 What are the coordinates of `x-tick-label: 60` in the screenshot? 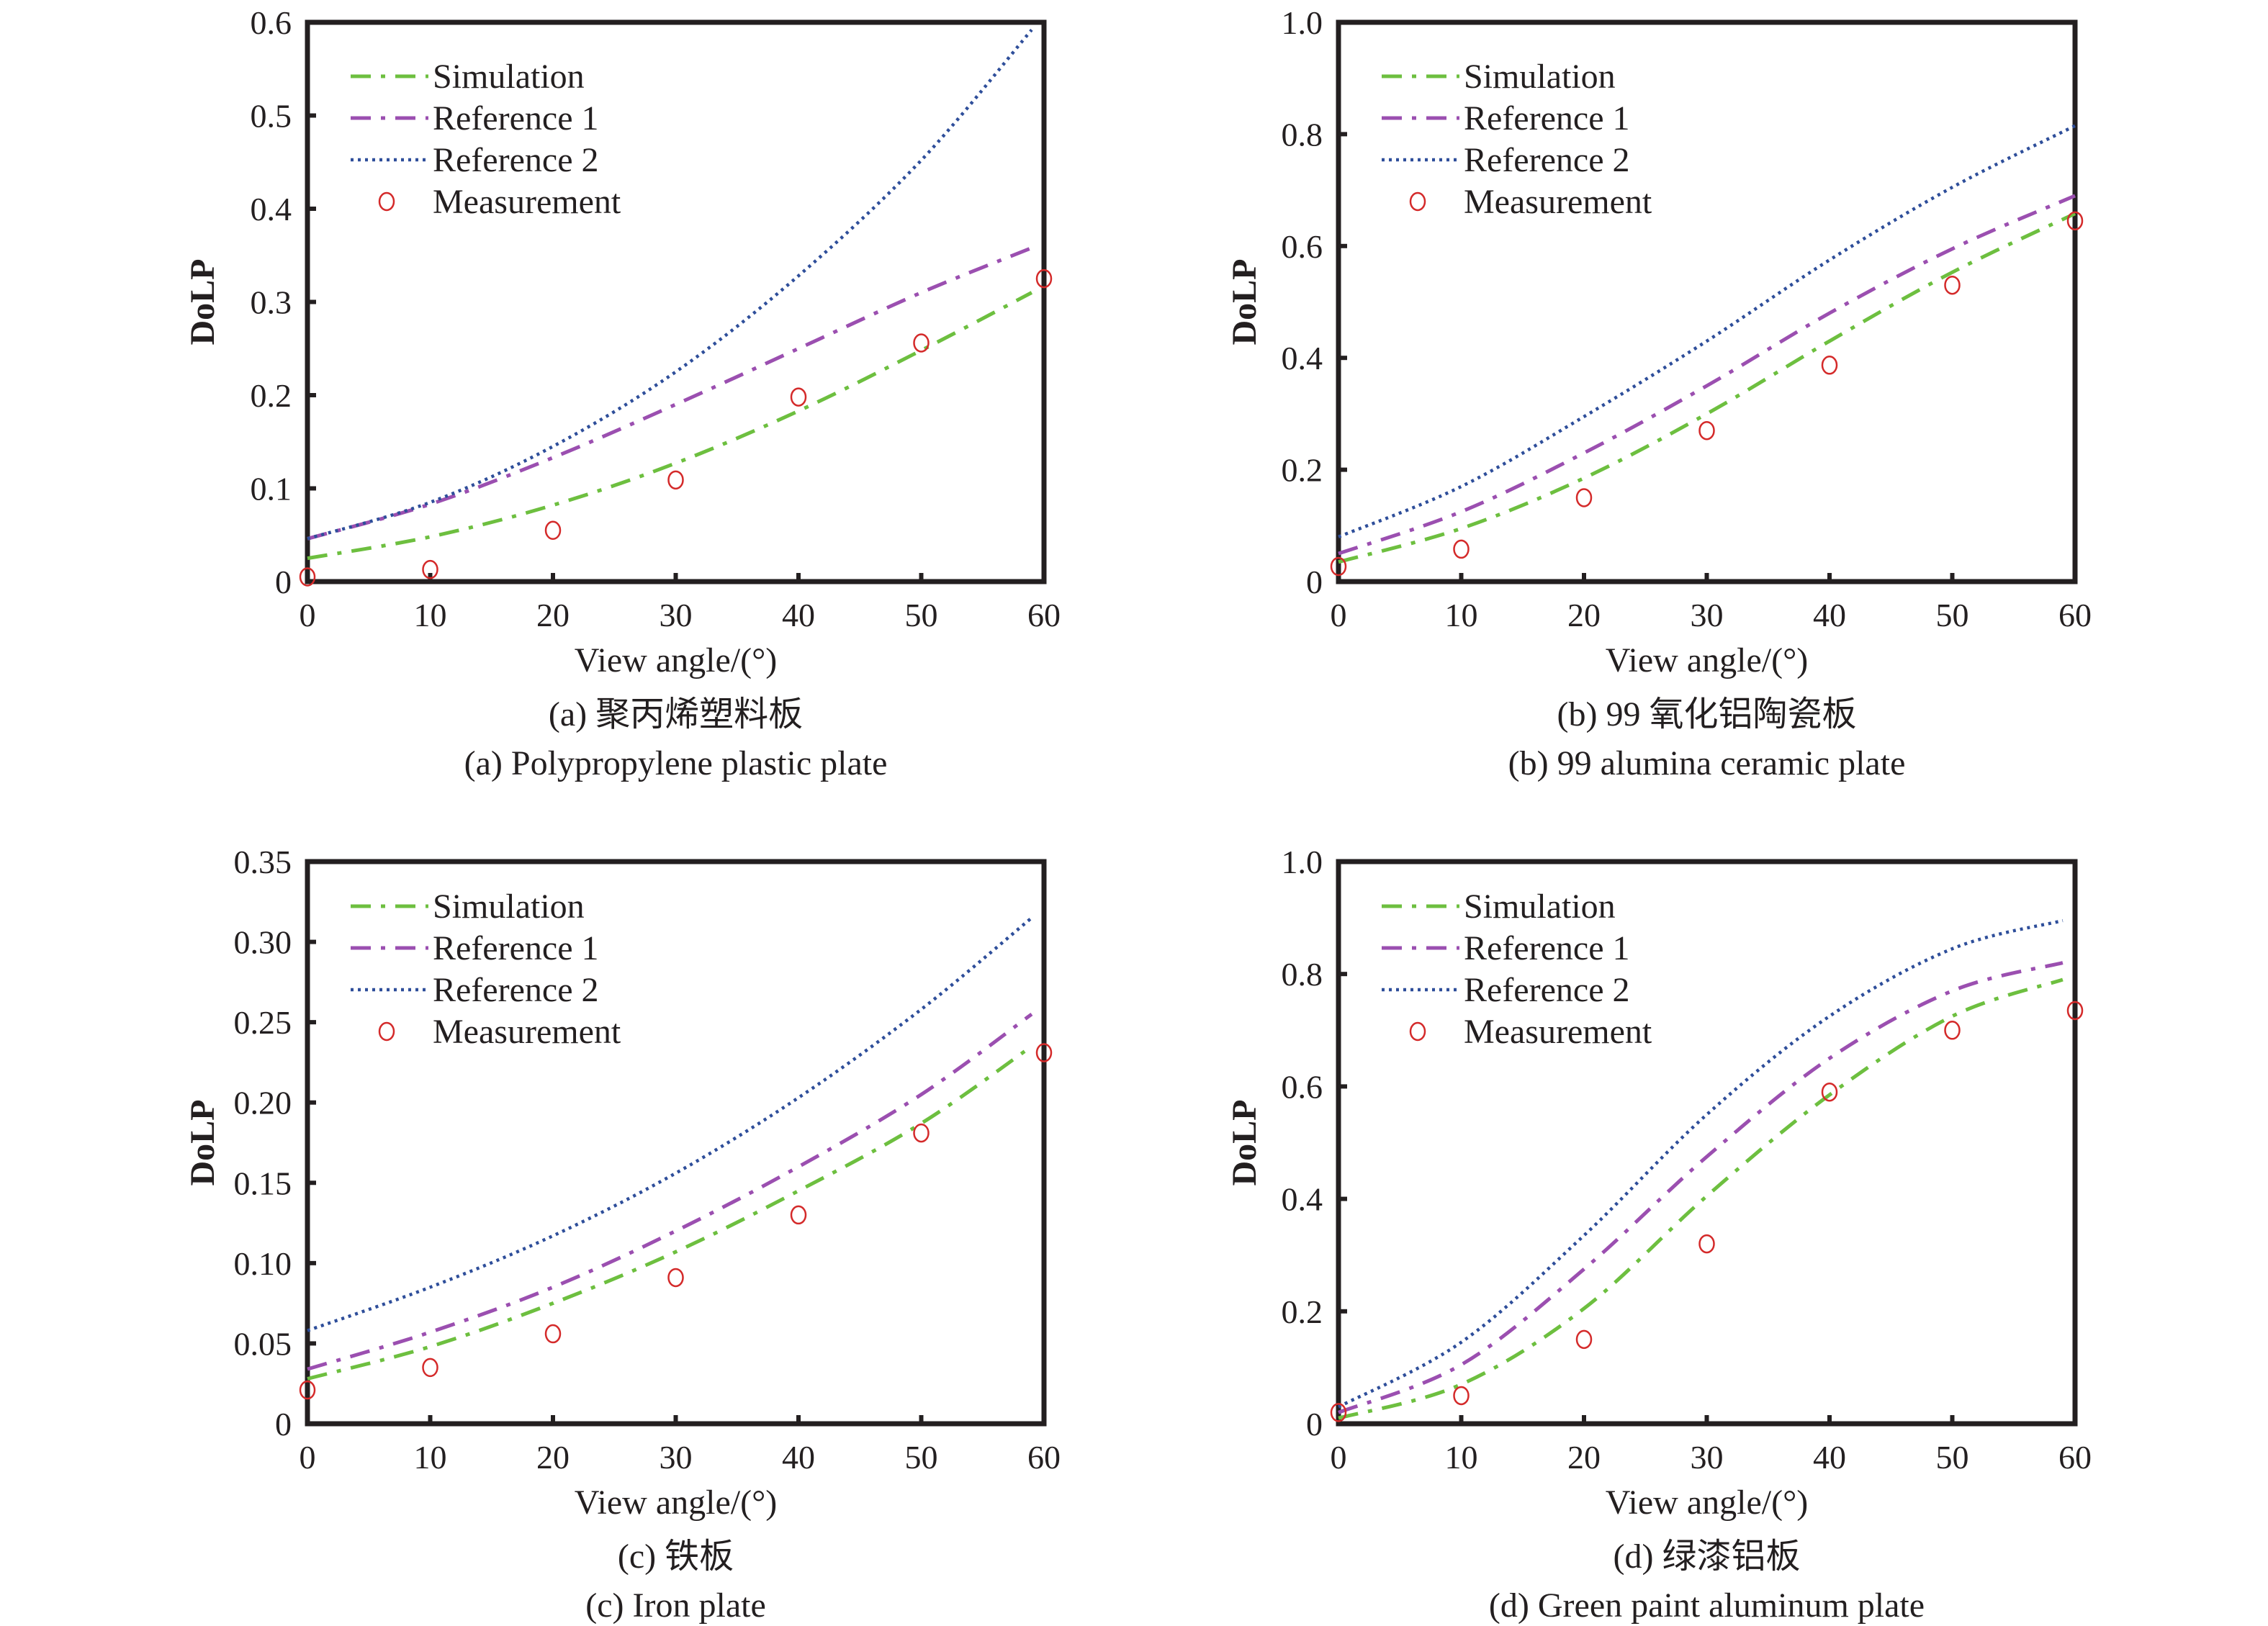 It's located at (1044, 615).